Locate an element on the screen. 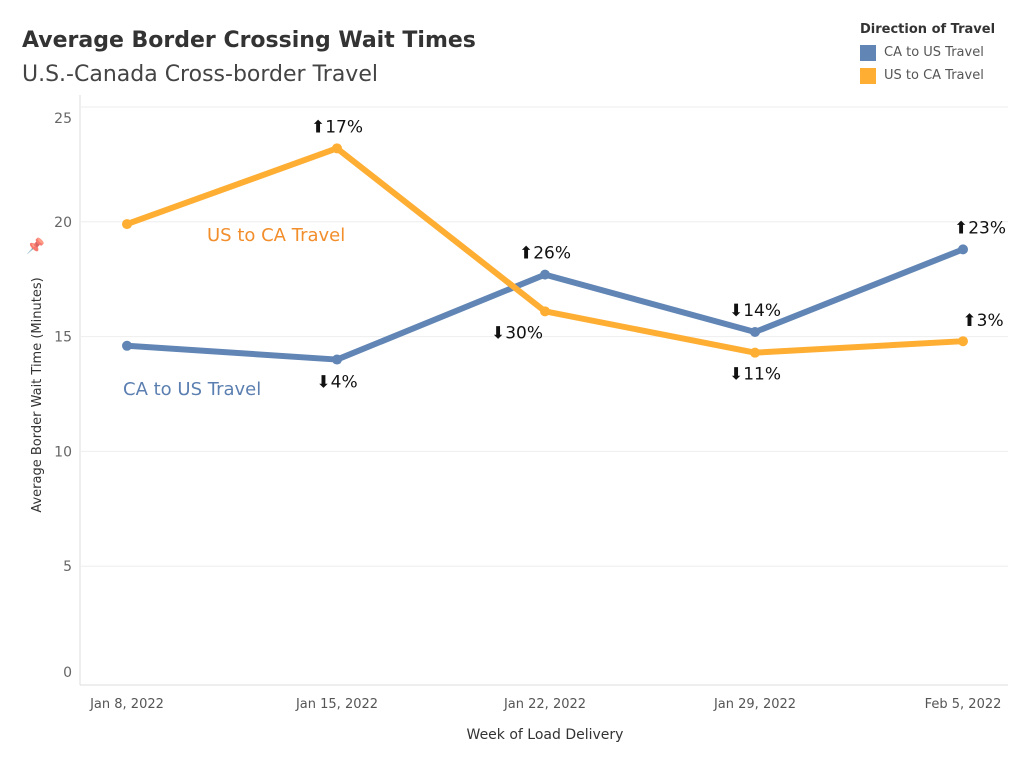  x-tick-label: Jan 8, 2022 is located at coordinates (126, 704).